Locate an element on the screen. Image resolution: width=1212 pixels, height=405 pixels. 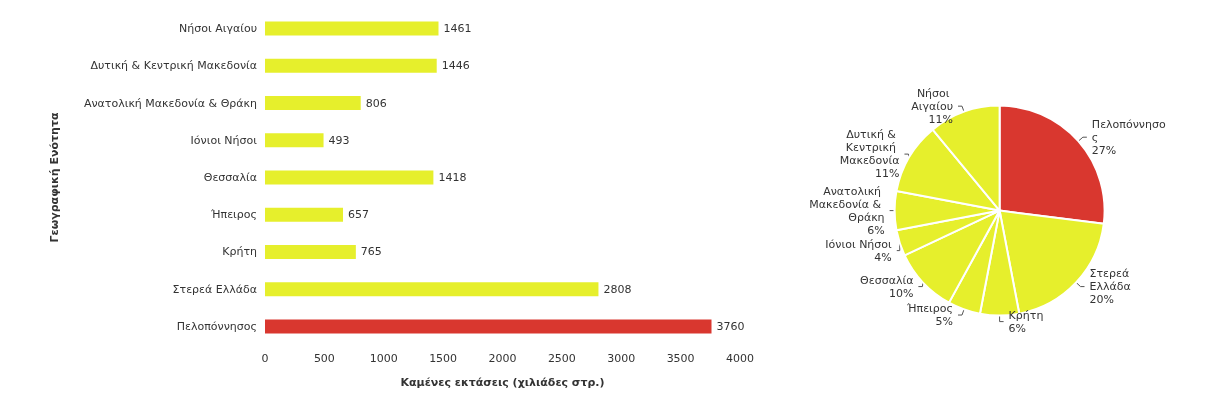
data-label: 657 is located at coordinates (359, 215).